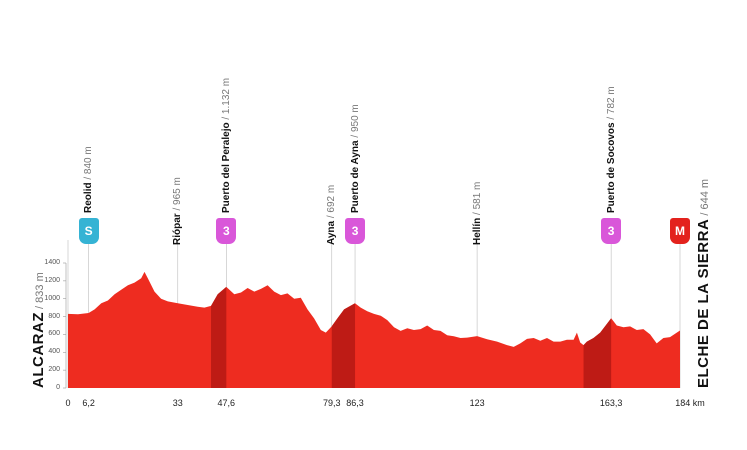  I want to click on y-tick-label: 400, so click(54, 352).